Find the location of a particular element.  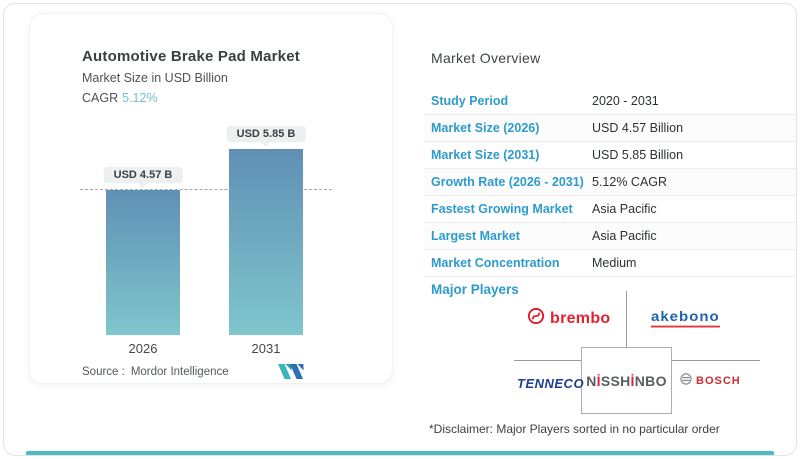

nisshinbo-logo-box: NİSSHİNBO is located at coordinates (626, 380).